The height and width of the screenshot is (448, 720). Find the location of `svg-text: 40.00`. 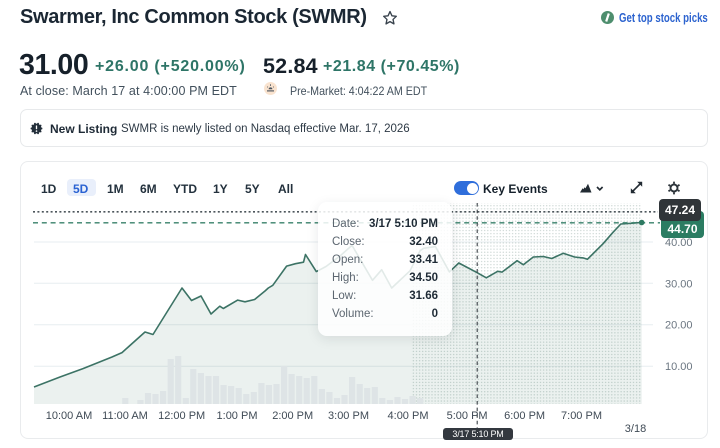

svg-text: 40.00 is located at coordinates (679, 243).